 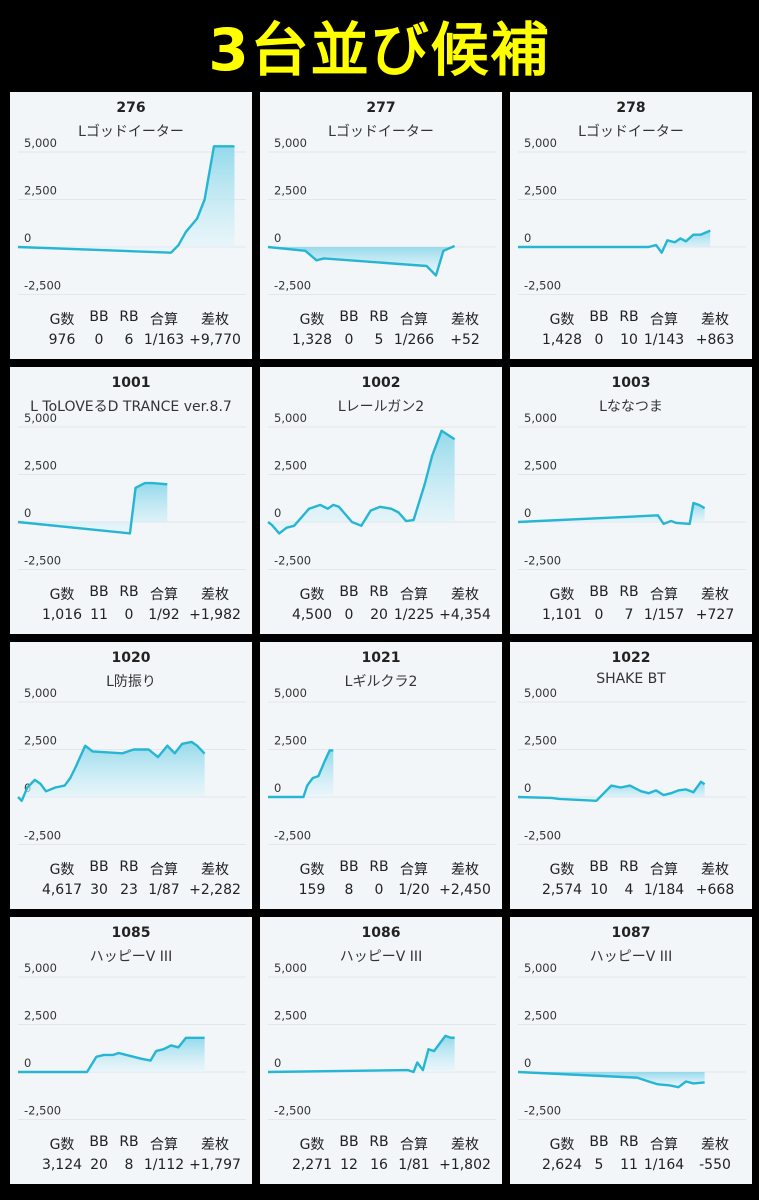 I want to click on stats-table: G数 2,574 BB 10 RB 4 合算 1/184 差枚 +668, so click(x=631, y=878).